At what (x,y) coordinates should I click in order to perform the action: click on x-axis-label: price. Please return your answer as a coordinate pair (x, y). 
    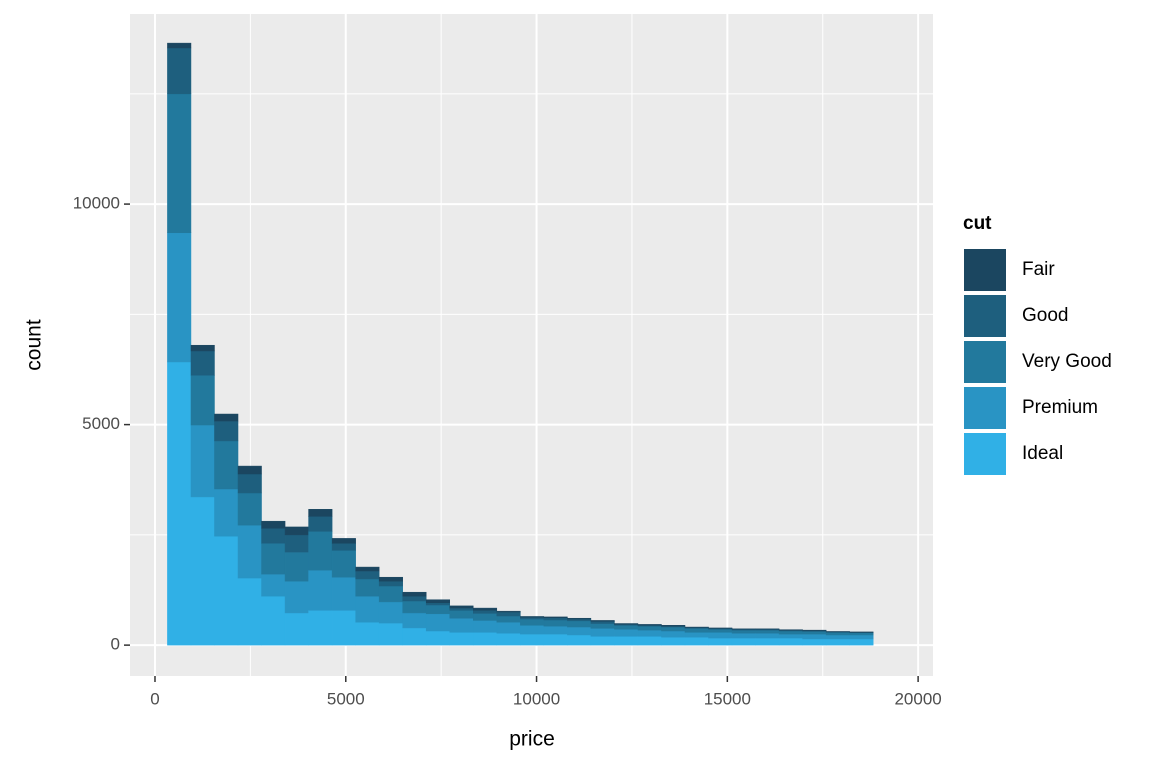
    Looking at the image, I should click on (532, 739).